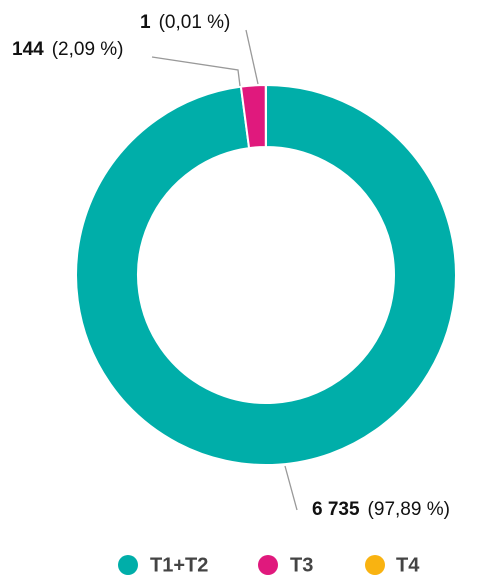  Describe the element at coordinates (409, 509) in the screenshot. I see `percent-label: (97,89 %)` at that location.